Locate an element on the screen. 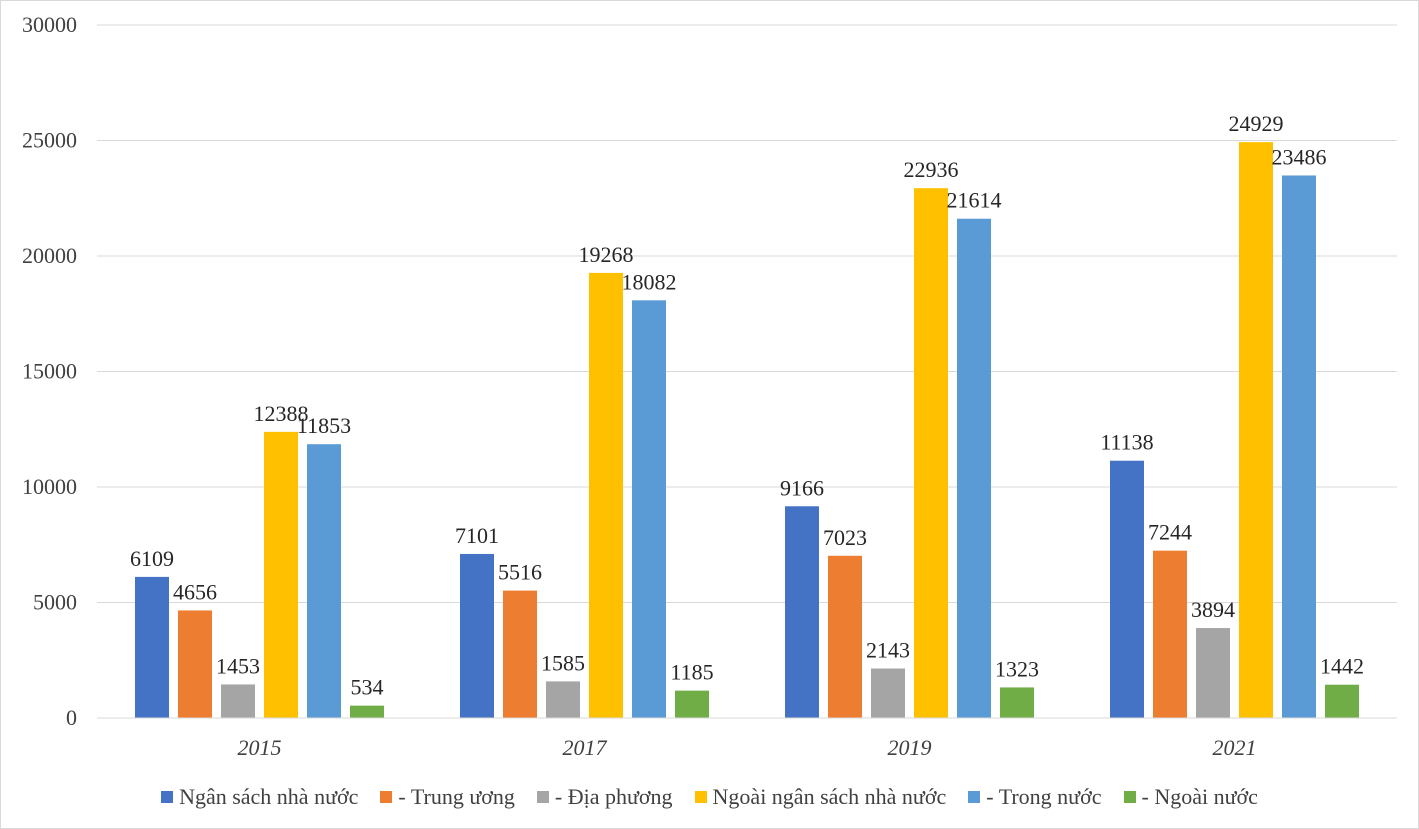 The image size is (1419, 829). data-label: 9166 is located at coordinates (802, 487).